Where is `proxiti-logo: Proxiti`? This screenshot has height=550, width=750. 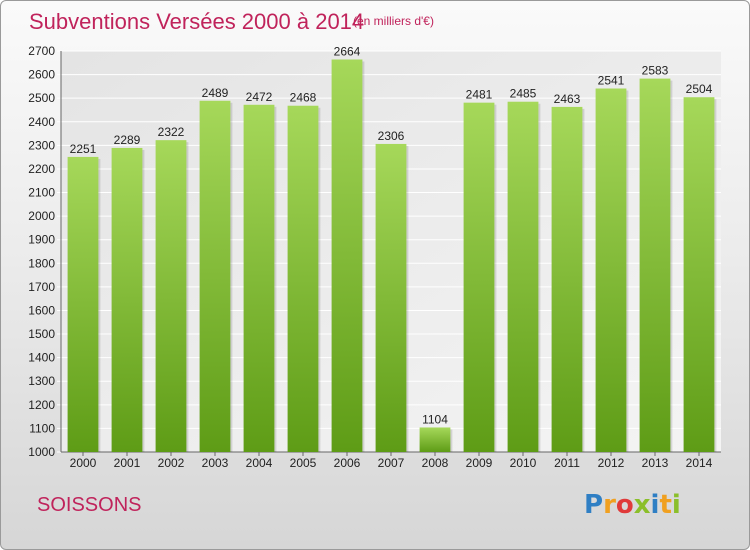
proxiti-logo: Proxiti is located at coordinates (632, 505).